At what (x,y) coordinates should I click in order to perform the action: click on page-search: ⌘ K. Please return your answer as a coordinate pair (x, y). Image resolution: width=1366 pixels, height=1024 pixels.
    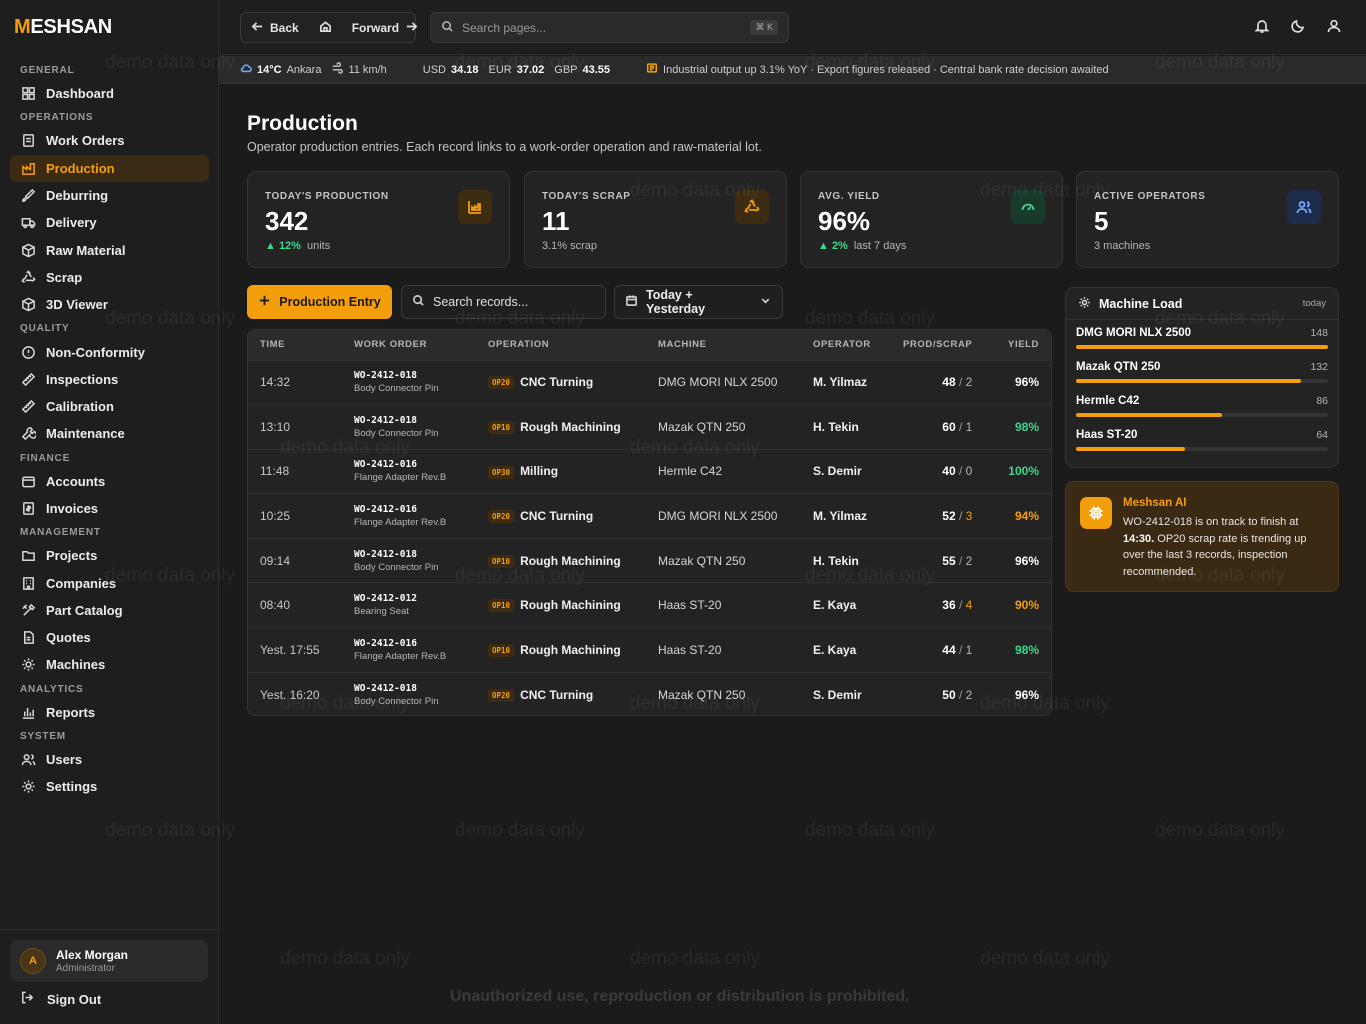
    Looking at the image, I should click on (609, 27).